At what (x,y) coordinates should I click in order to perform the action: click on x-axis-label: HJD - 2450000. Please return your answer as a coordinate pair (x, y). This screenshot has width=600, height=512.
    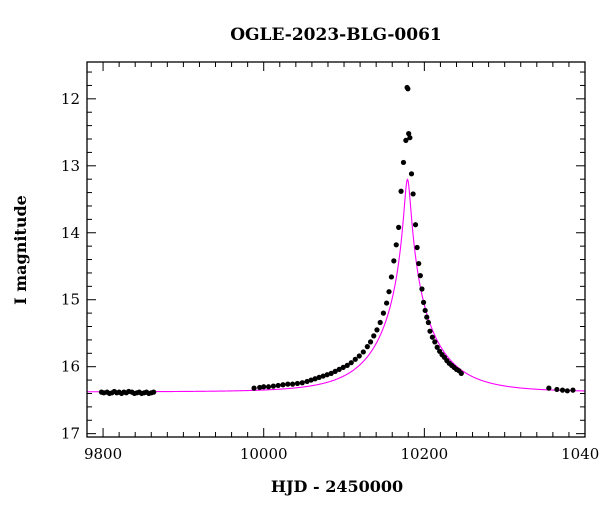
    Looking at the image, I should click on (337, 486).